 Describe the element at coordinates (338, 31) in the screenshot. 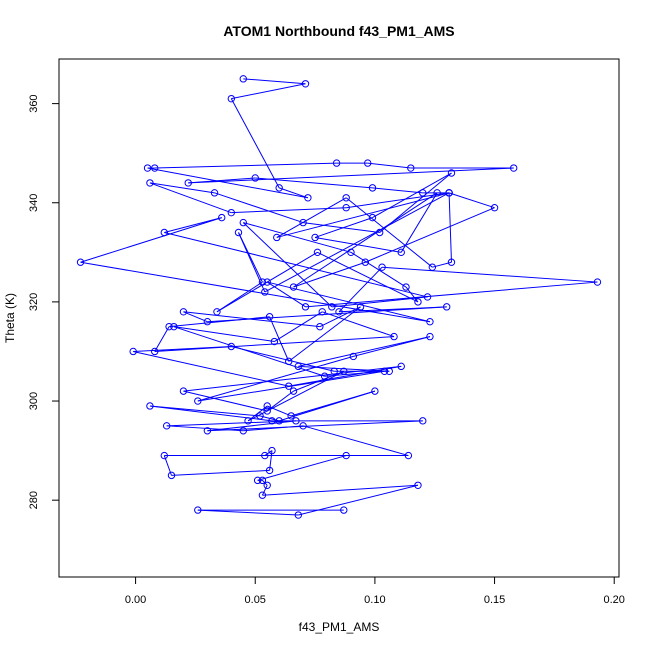

I see `chart-title: ATOM1 Northbound f43_PM1_AMS` at that location.